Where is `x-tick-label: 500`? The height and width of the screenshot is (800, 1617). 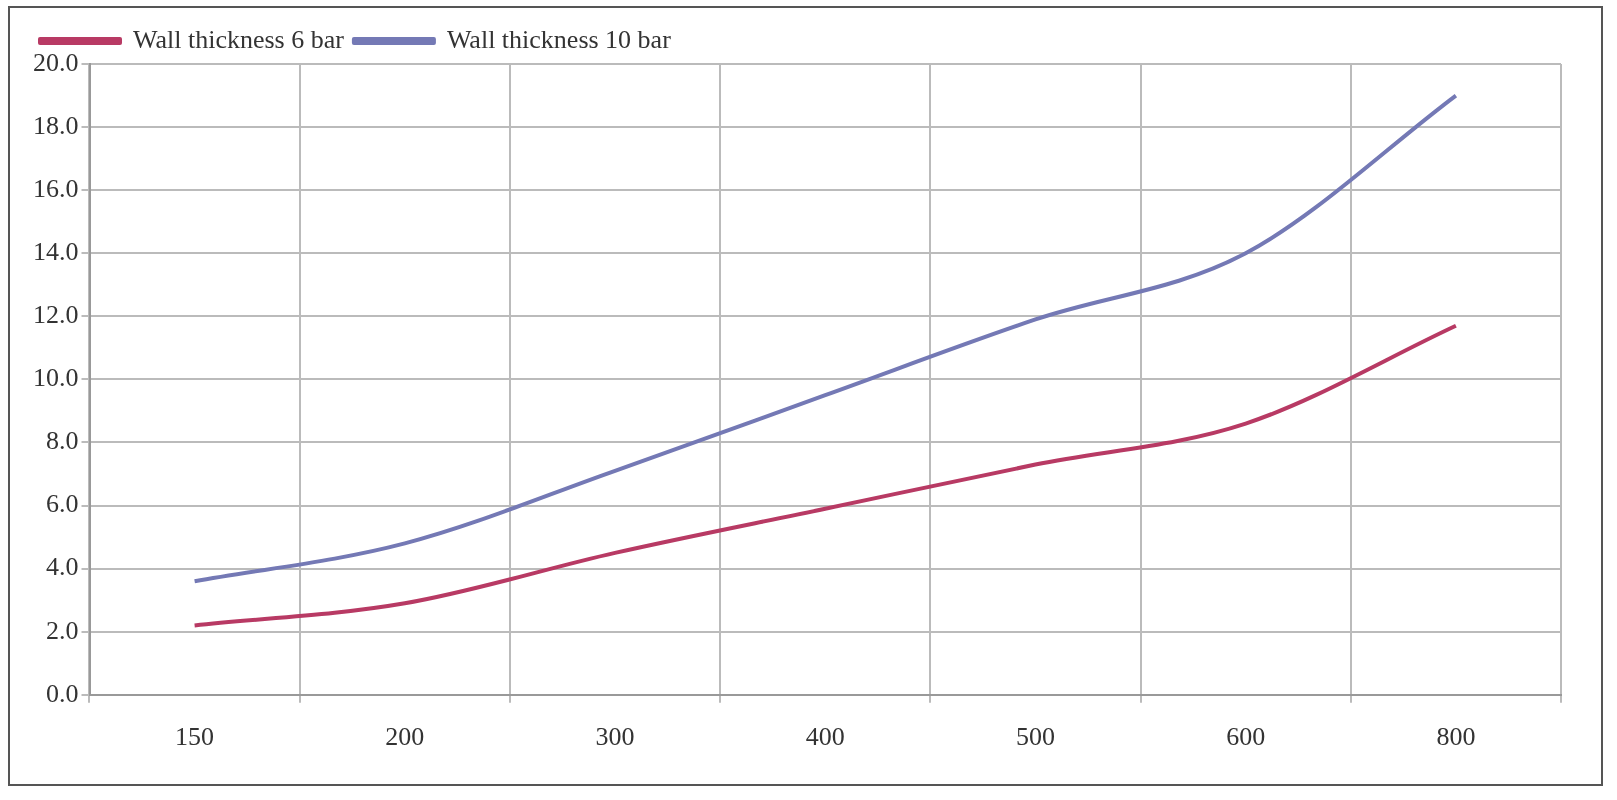 x-tick-label: 500 is located at coordinates (1035, 737).